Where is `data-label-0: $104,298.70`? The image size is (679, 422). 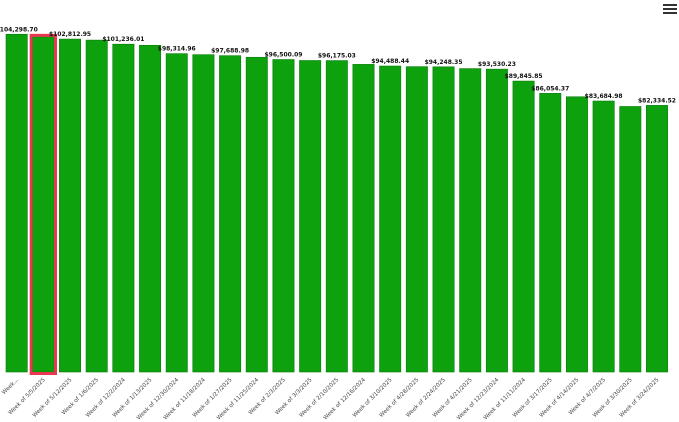
data-label-0: $104,298.70 is located at coordinates (19, 29).